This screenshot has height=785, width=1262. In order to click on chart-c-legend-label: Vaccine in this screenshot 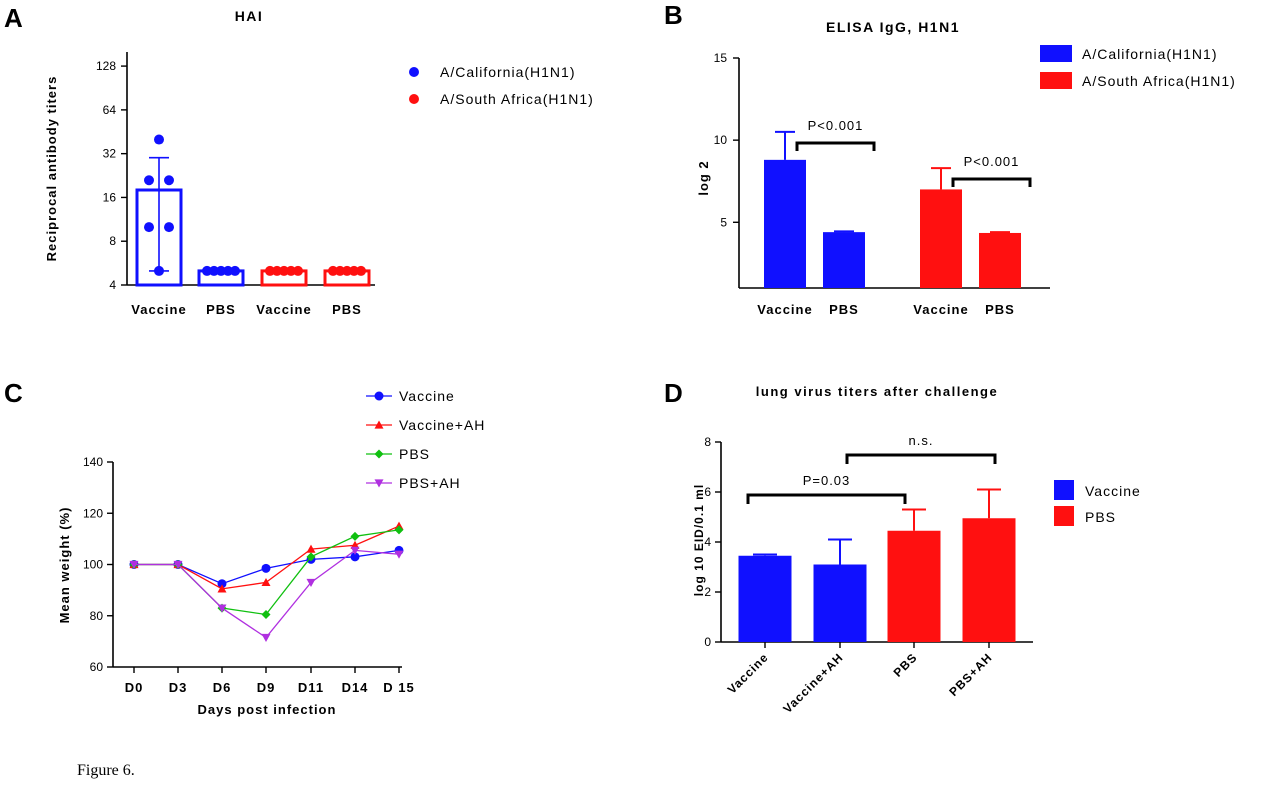, I will do `click(427, 396)`.